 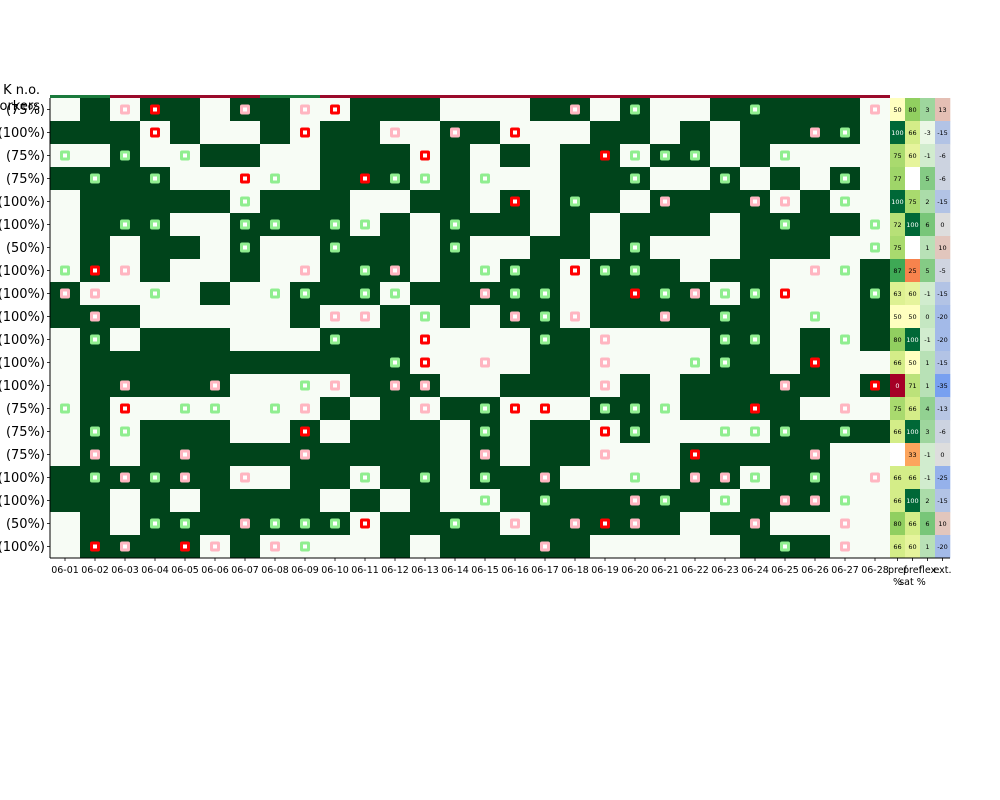 What do you see at coordinates (912, 478) in the screenshot?
I see `summary-value: 66` at bounding box center [912, 478].